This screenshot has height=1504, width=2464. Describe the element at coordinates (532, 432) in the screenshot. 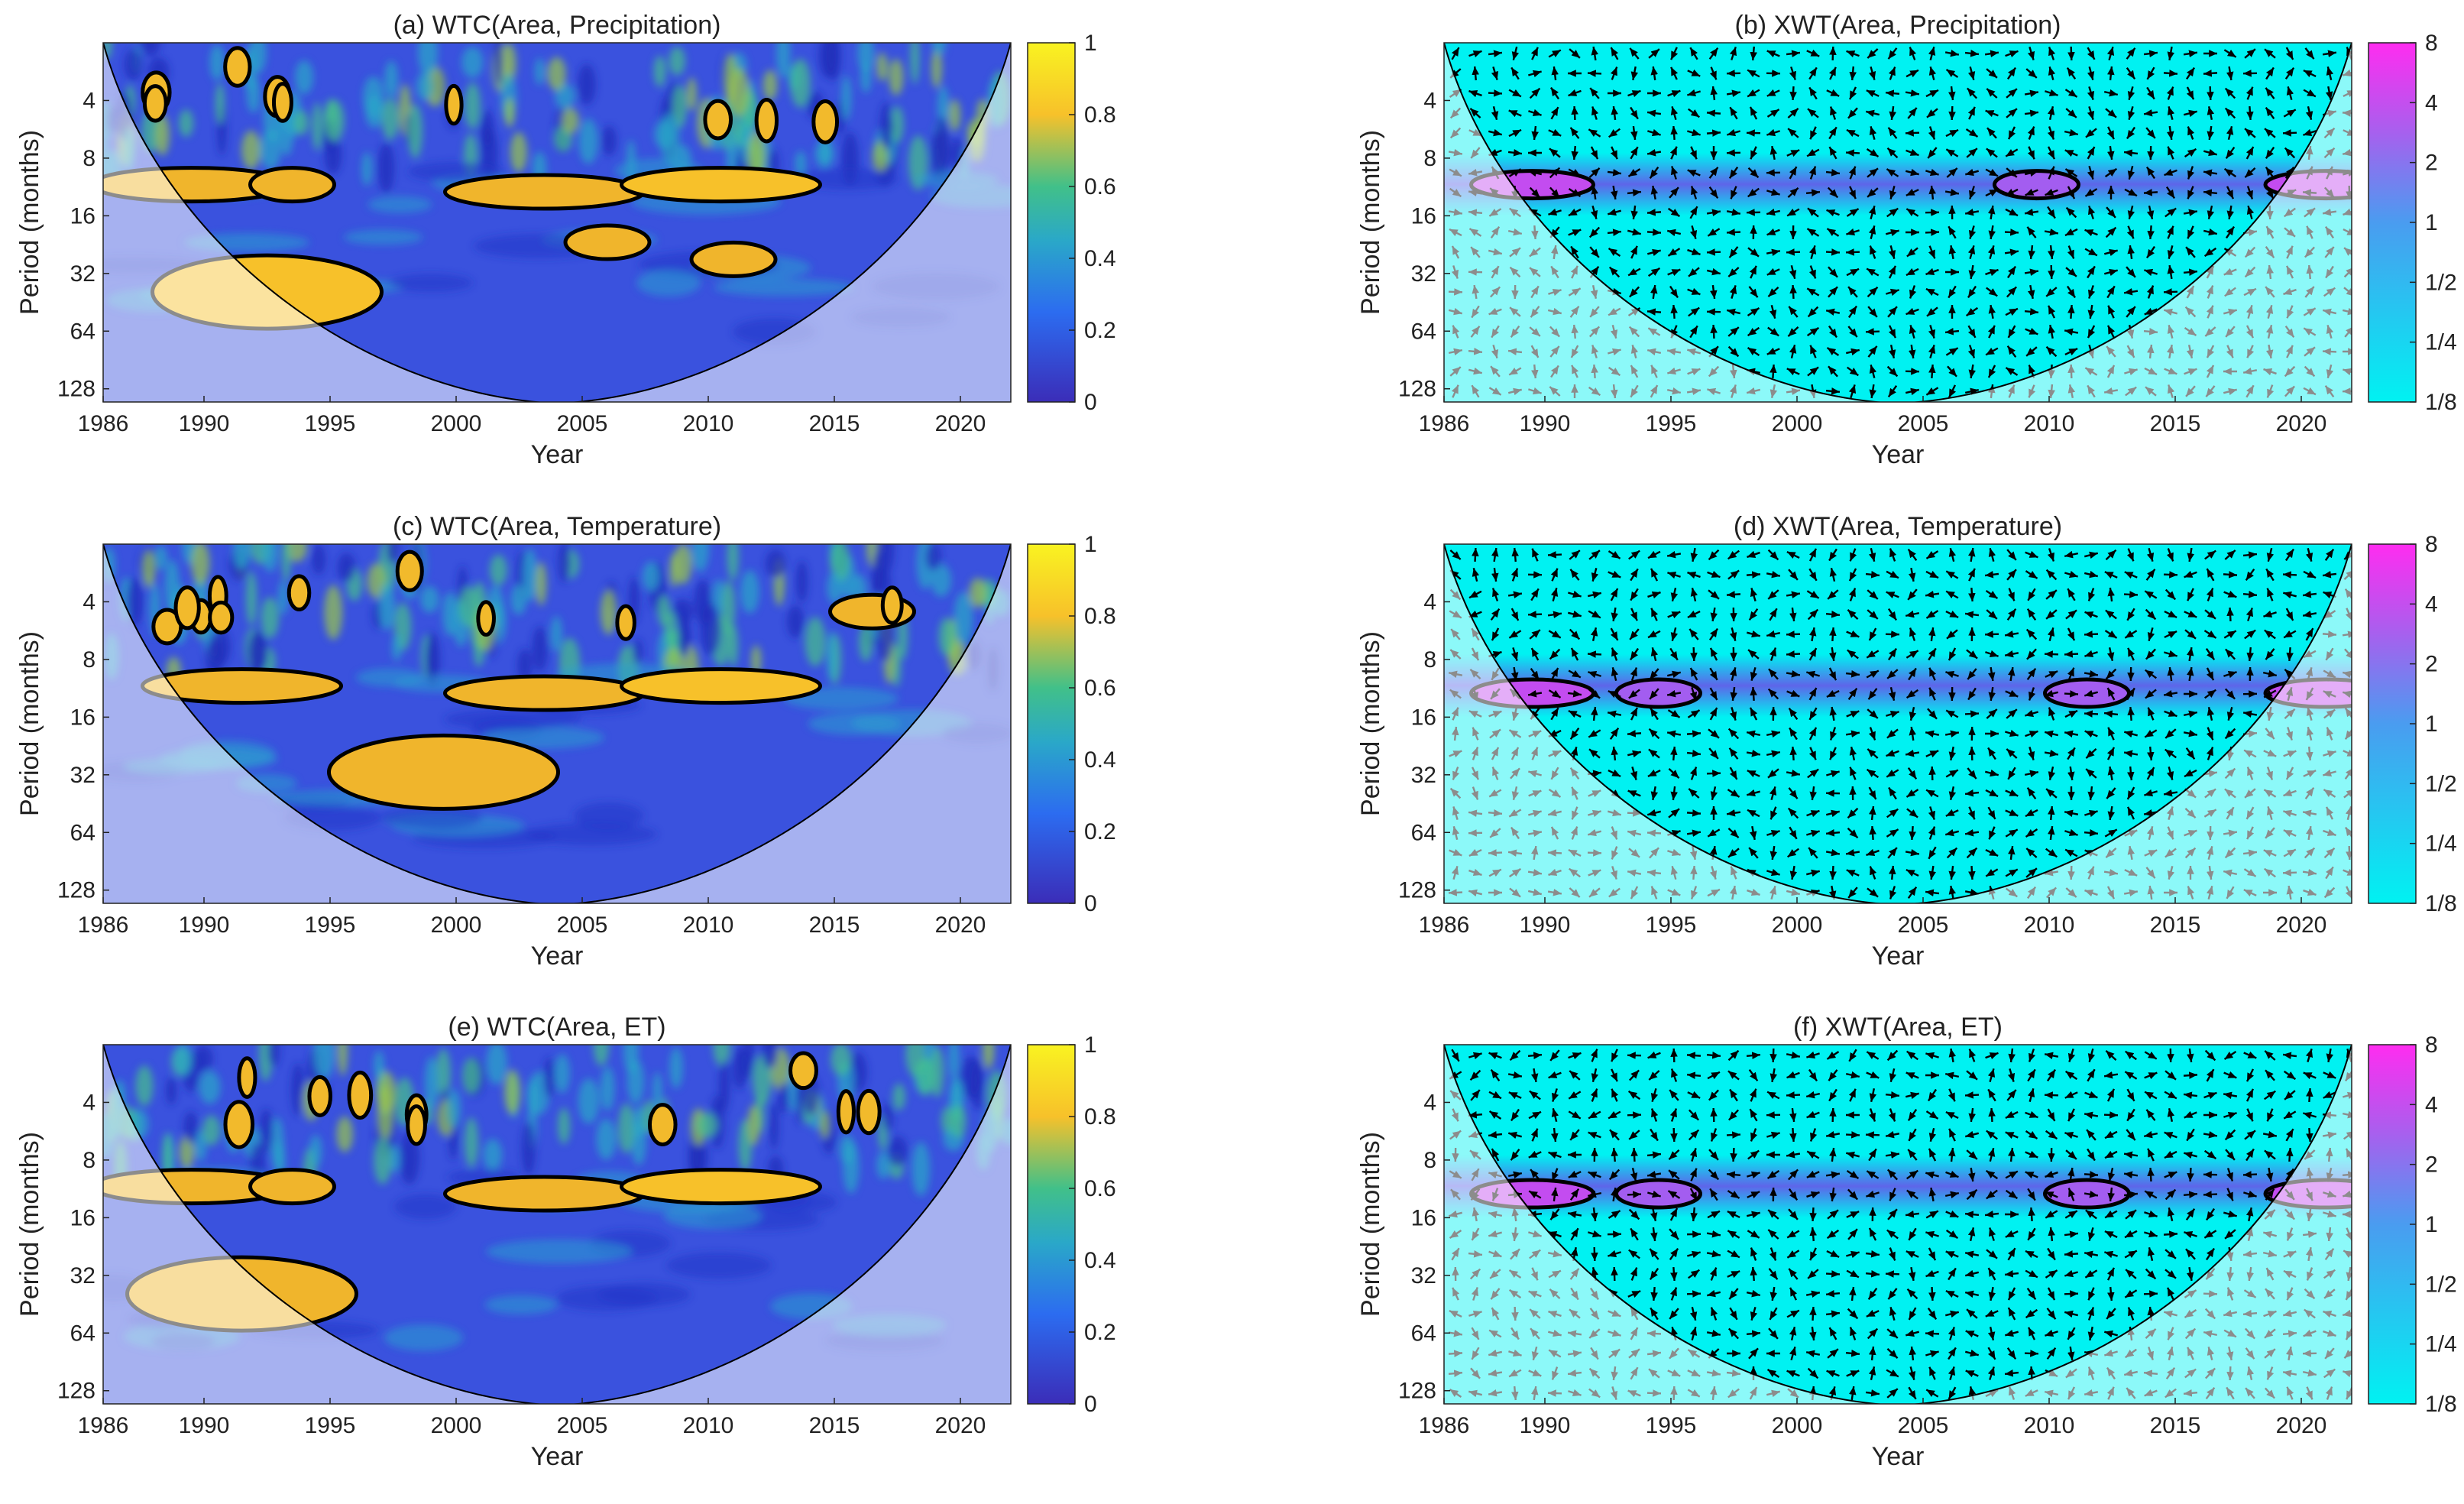

I see `x-axis: 1986 1990 1995 2000 2005 2010 2015 2020 Year` at that location.